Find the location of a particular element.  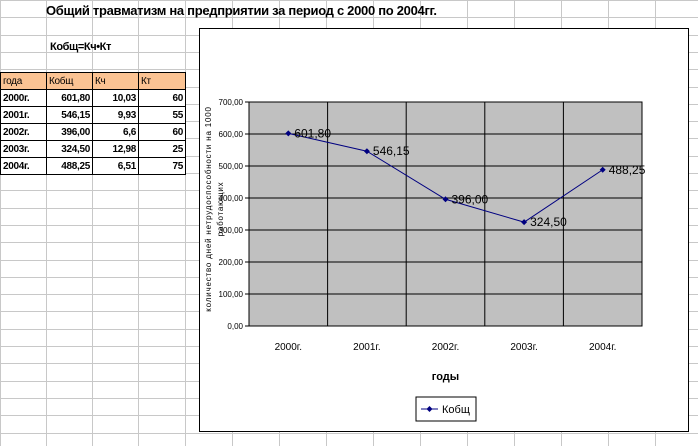

cell-kobsh: 546,15 is located at coordinates (69, 115).